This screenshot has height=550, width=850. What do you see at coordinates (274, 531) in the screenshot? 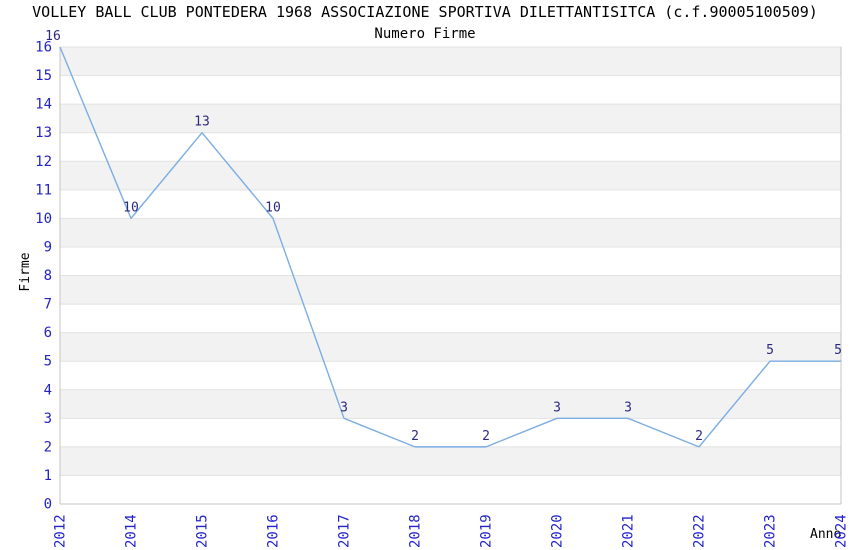
I see `x-tick-label: 2016` at bounding box center [274, 531].